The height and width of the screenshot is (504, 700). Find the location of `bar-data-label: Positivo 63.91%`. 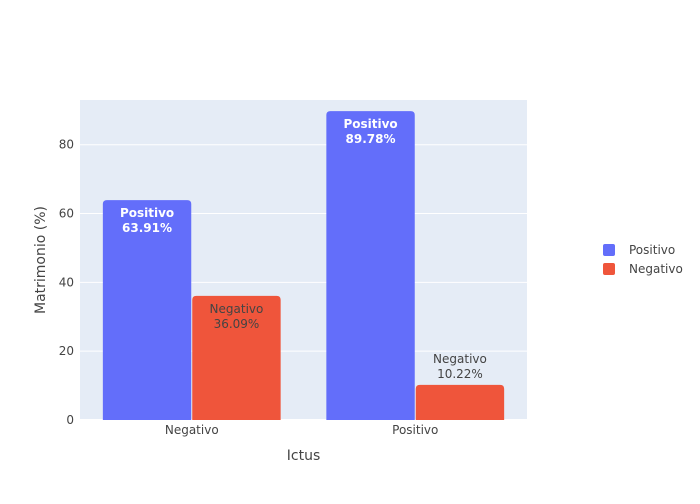

bar-data-label: Positivo 63.91% is located at coordinates (147, 220).